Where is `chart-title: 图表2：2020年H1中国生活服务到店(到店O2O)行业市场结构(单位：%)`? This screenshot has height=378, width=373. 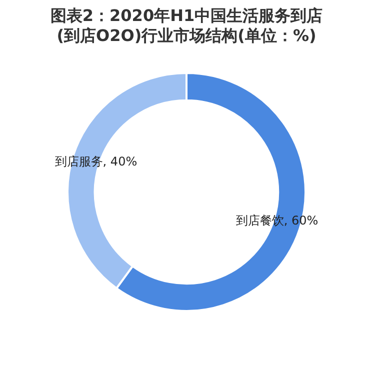
chart-title: 图表2：2020年H1中国生活服务到店(到店O2O)行业市场结构(单位：%) is located at coordinates (186, 26).